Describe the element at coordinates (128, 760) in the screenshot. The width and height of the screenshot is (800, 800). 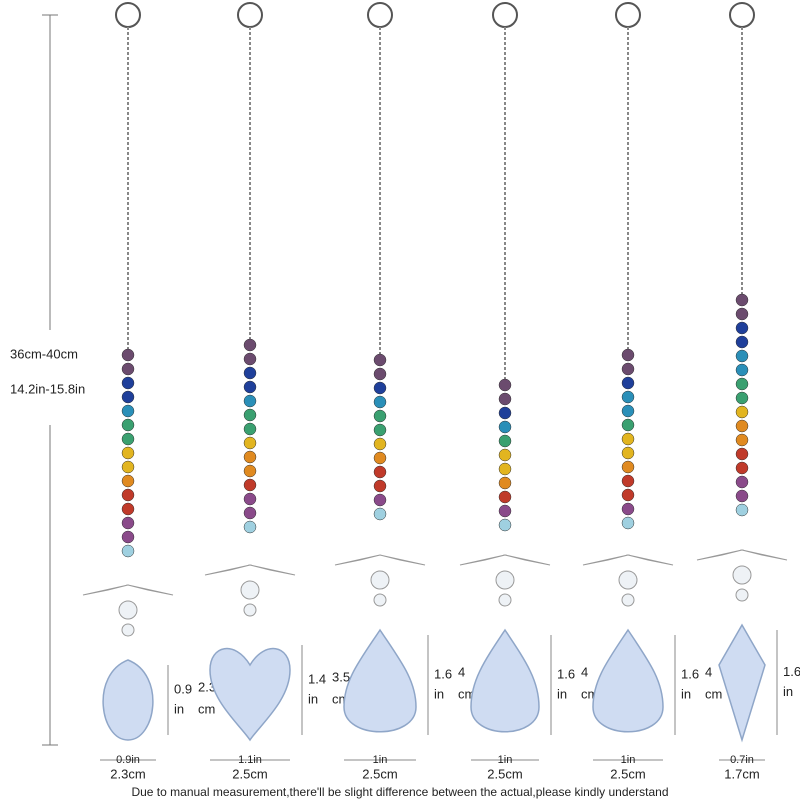
I see `width-in: 0.9in` at that location.